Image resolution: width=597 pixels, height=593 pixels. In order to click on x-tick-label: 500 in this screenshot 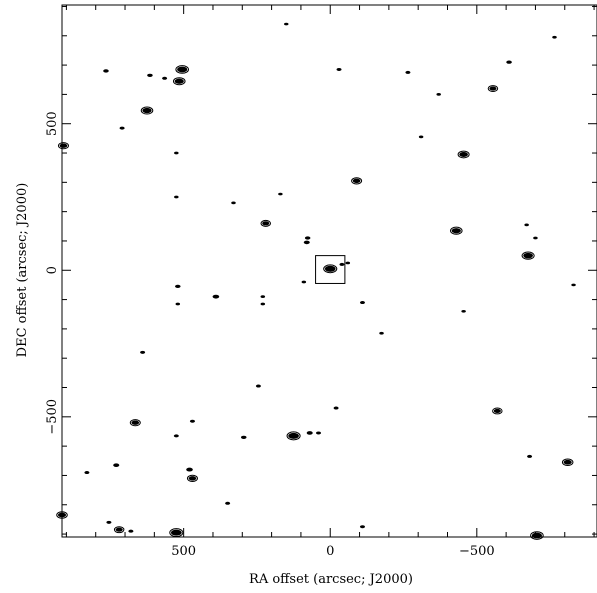, I will do `click(183, 551)`.